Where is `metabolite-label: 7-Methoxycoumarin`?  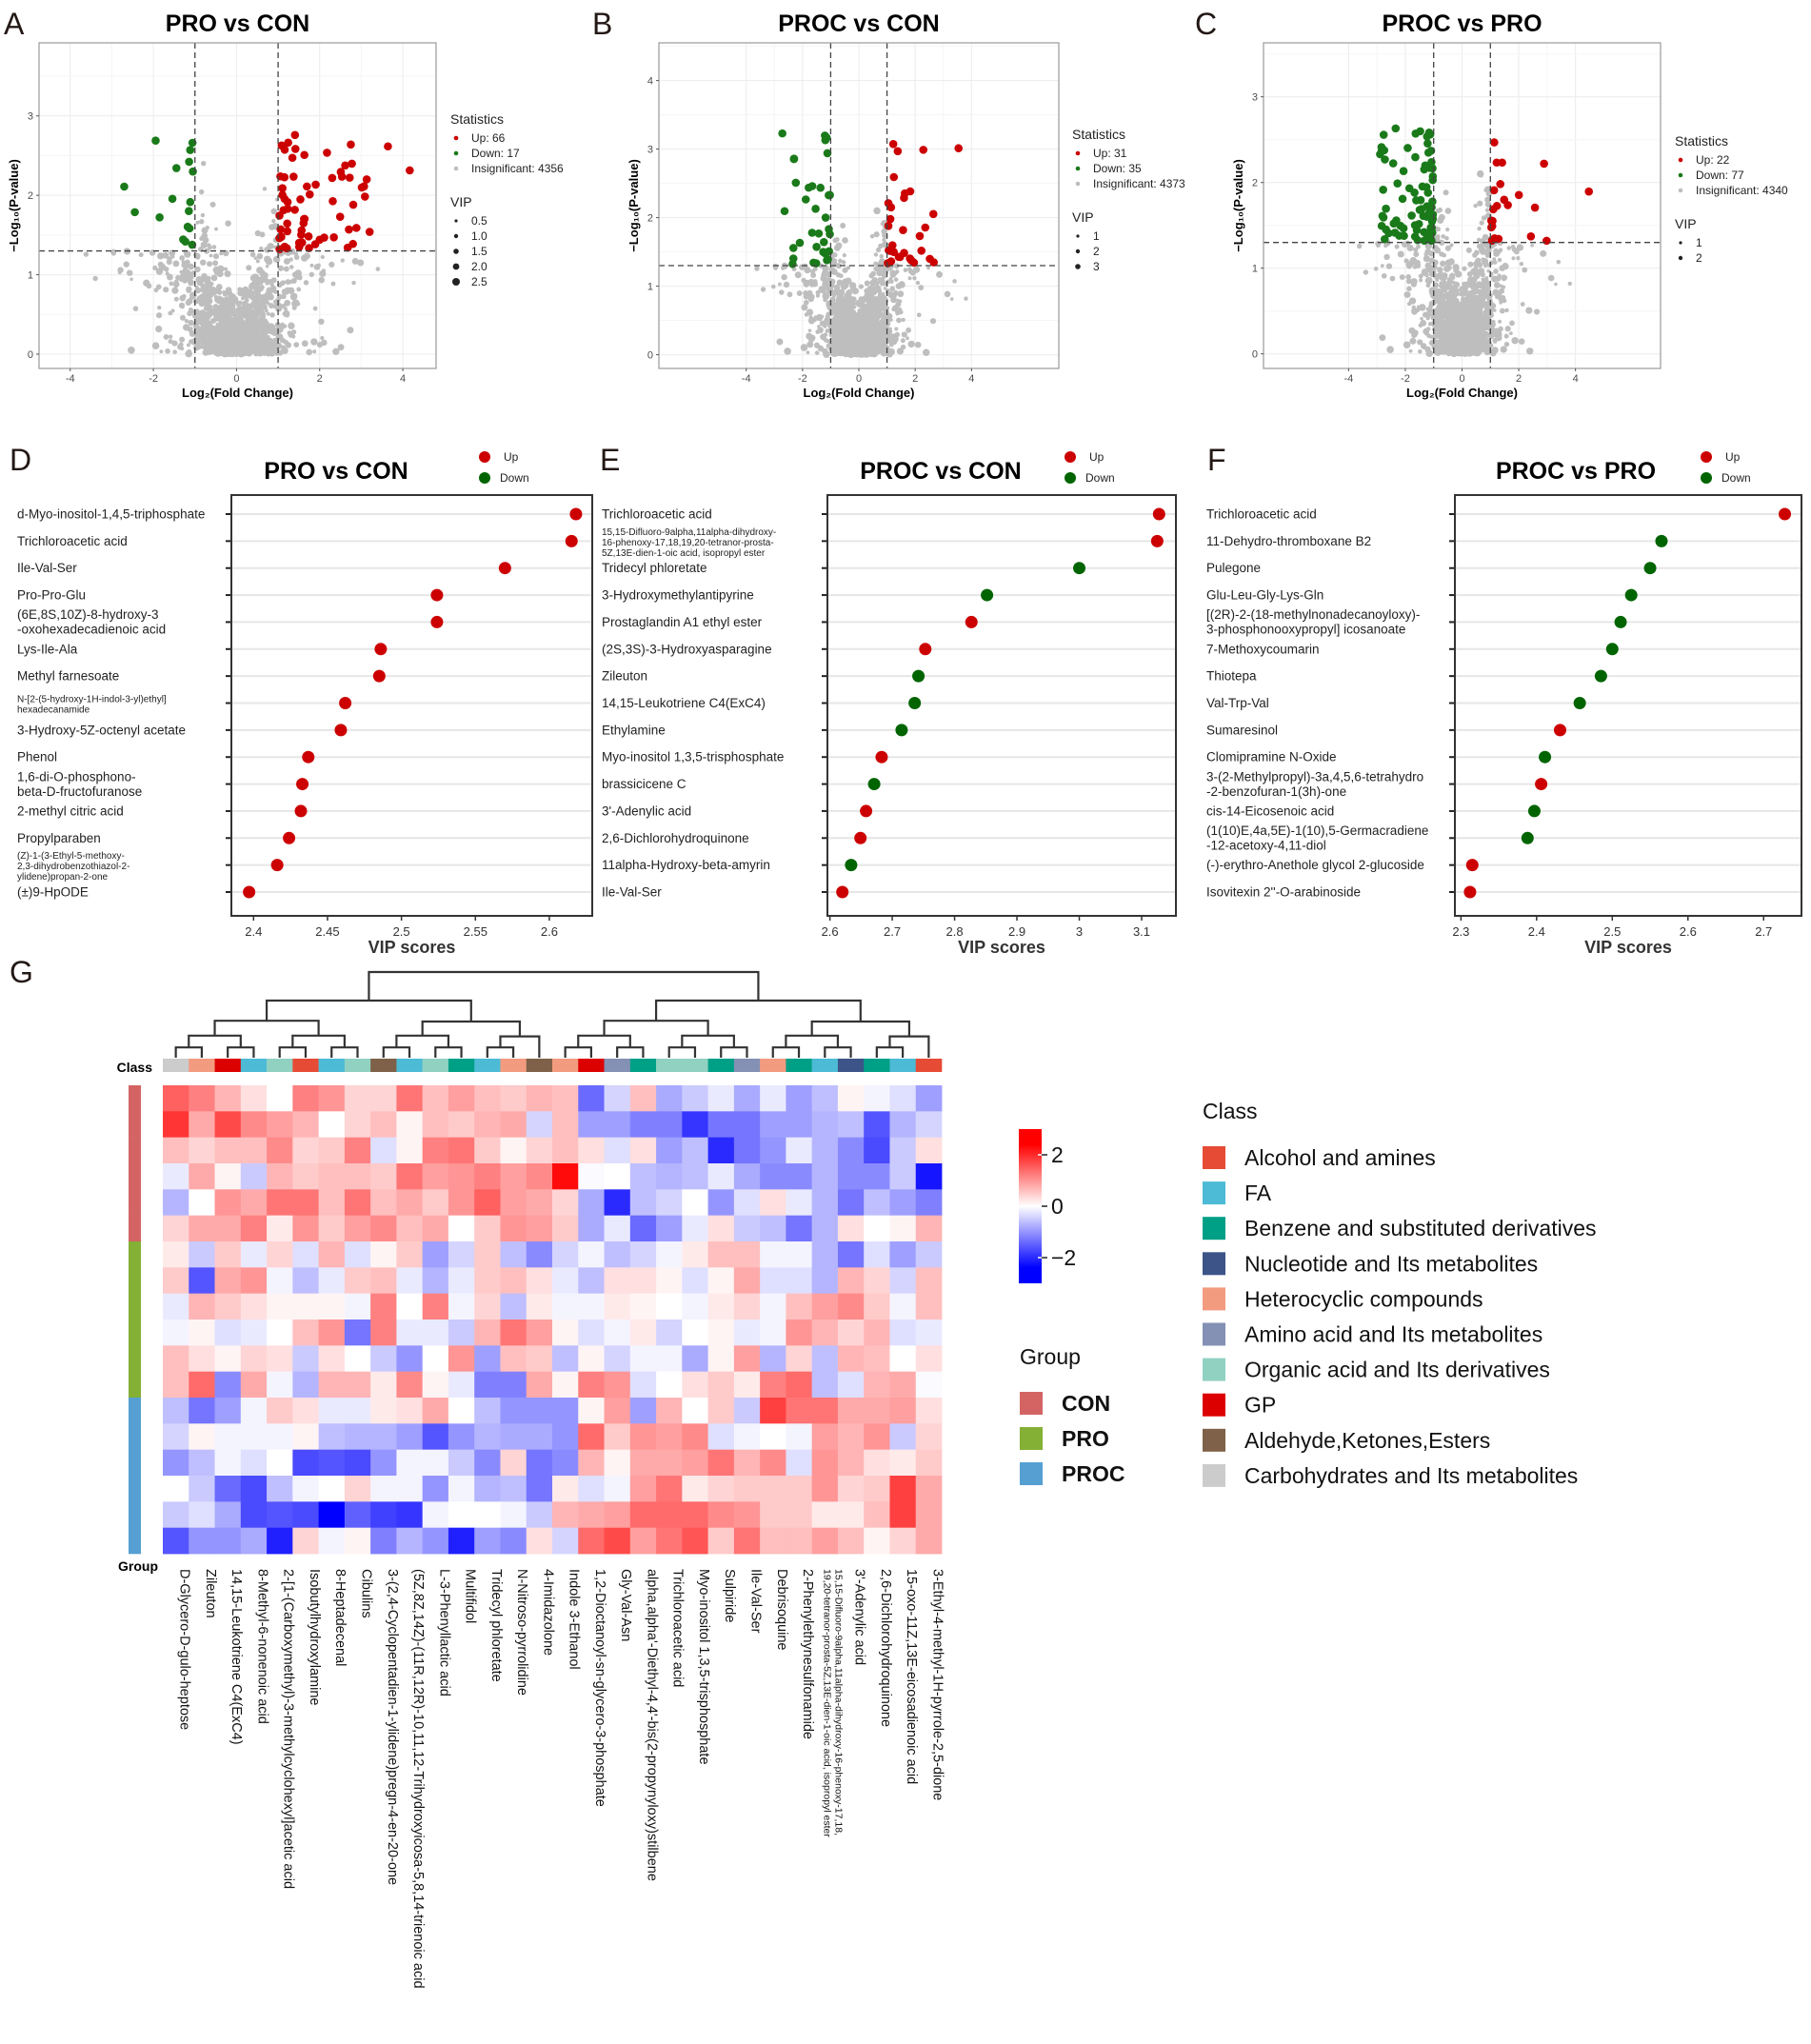 metabolite-label: 7-Methoxycoumarin is located at coordinates (1263, 649).